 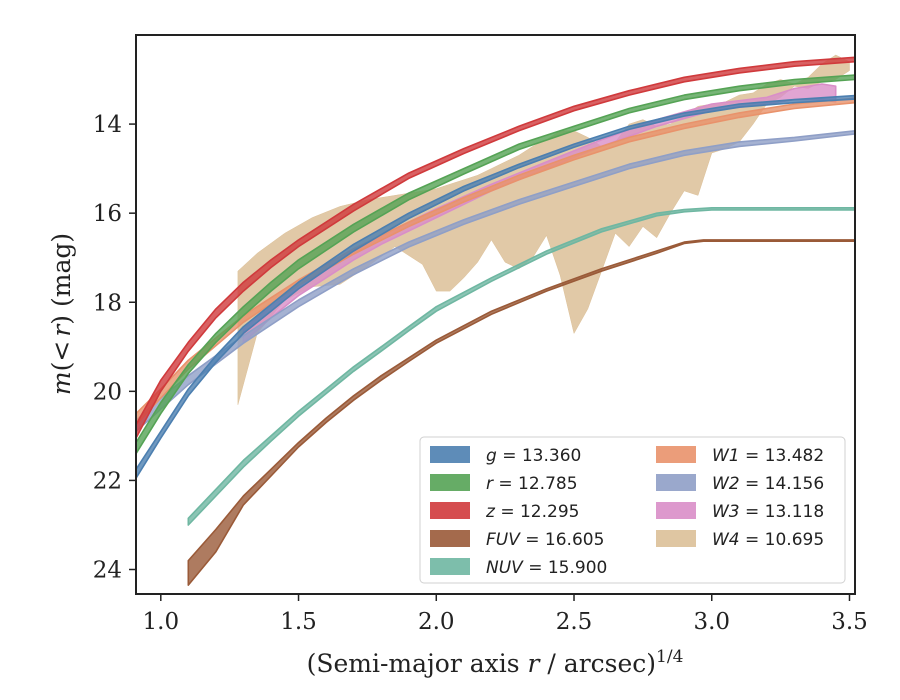 I want to click on x-tick-label: 3.0, so click(x=711, y=622).